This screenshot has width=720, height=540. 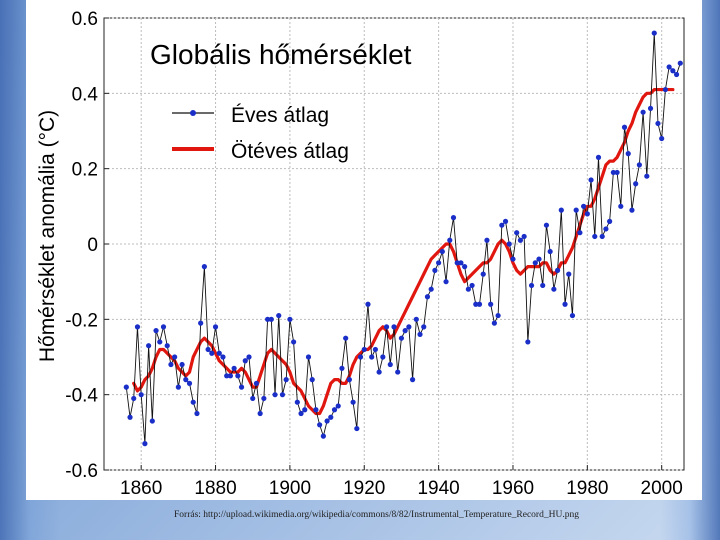 I want to click on legend-annual-label: Éves átlag, so click(x=280, y=115).